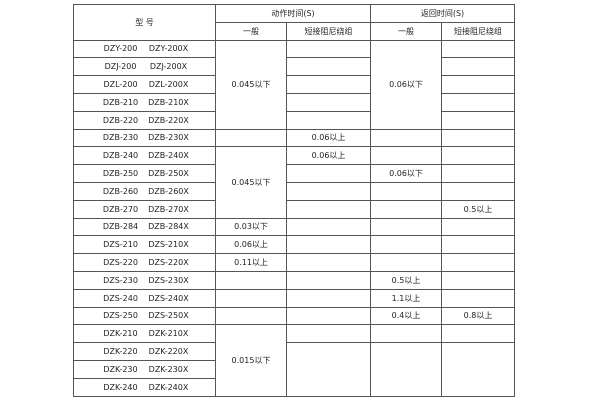  Describe the element at coordinates (144, 316) in the screenshot. I see `model-cell: DZS-250 DZS-250X` at that location.